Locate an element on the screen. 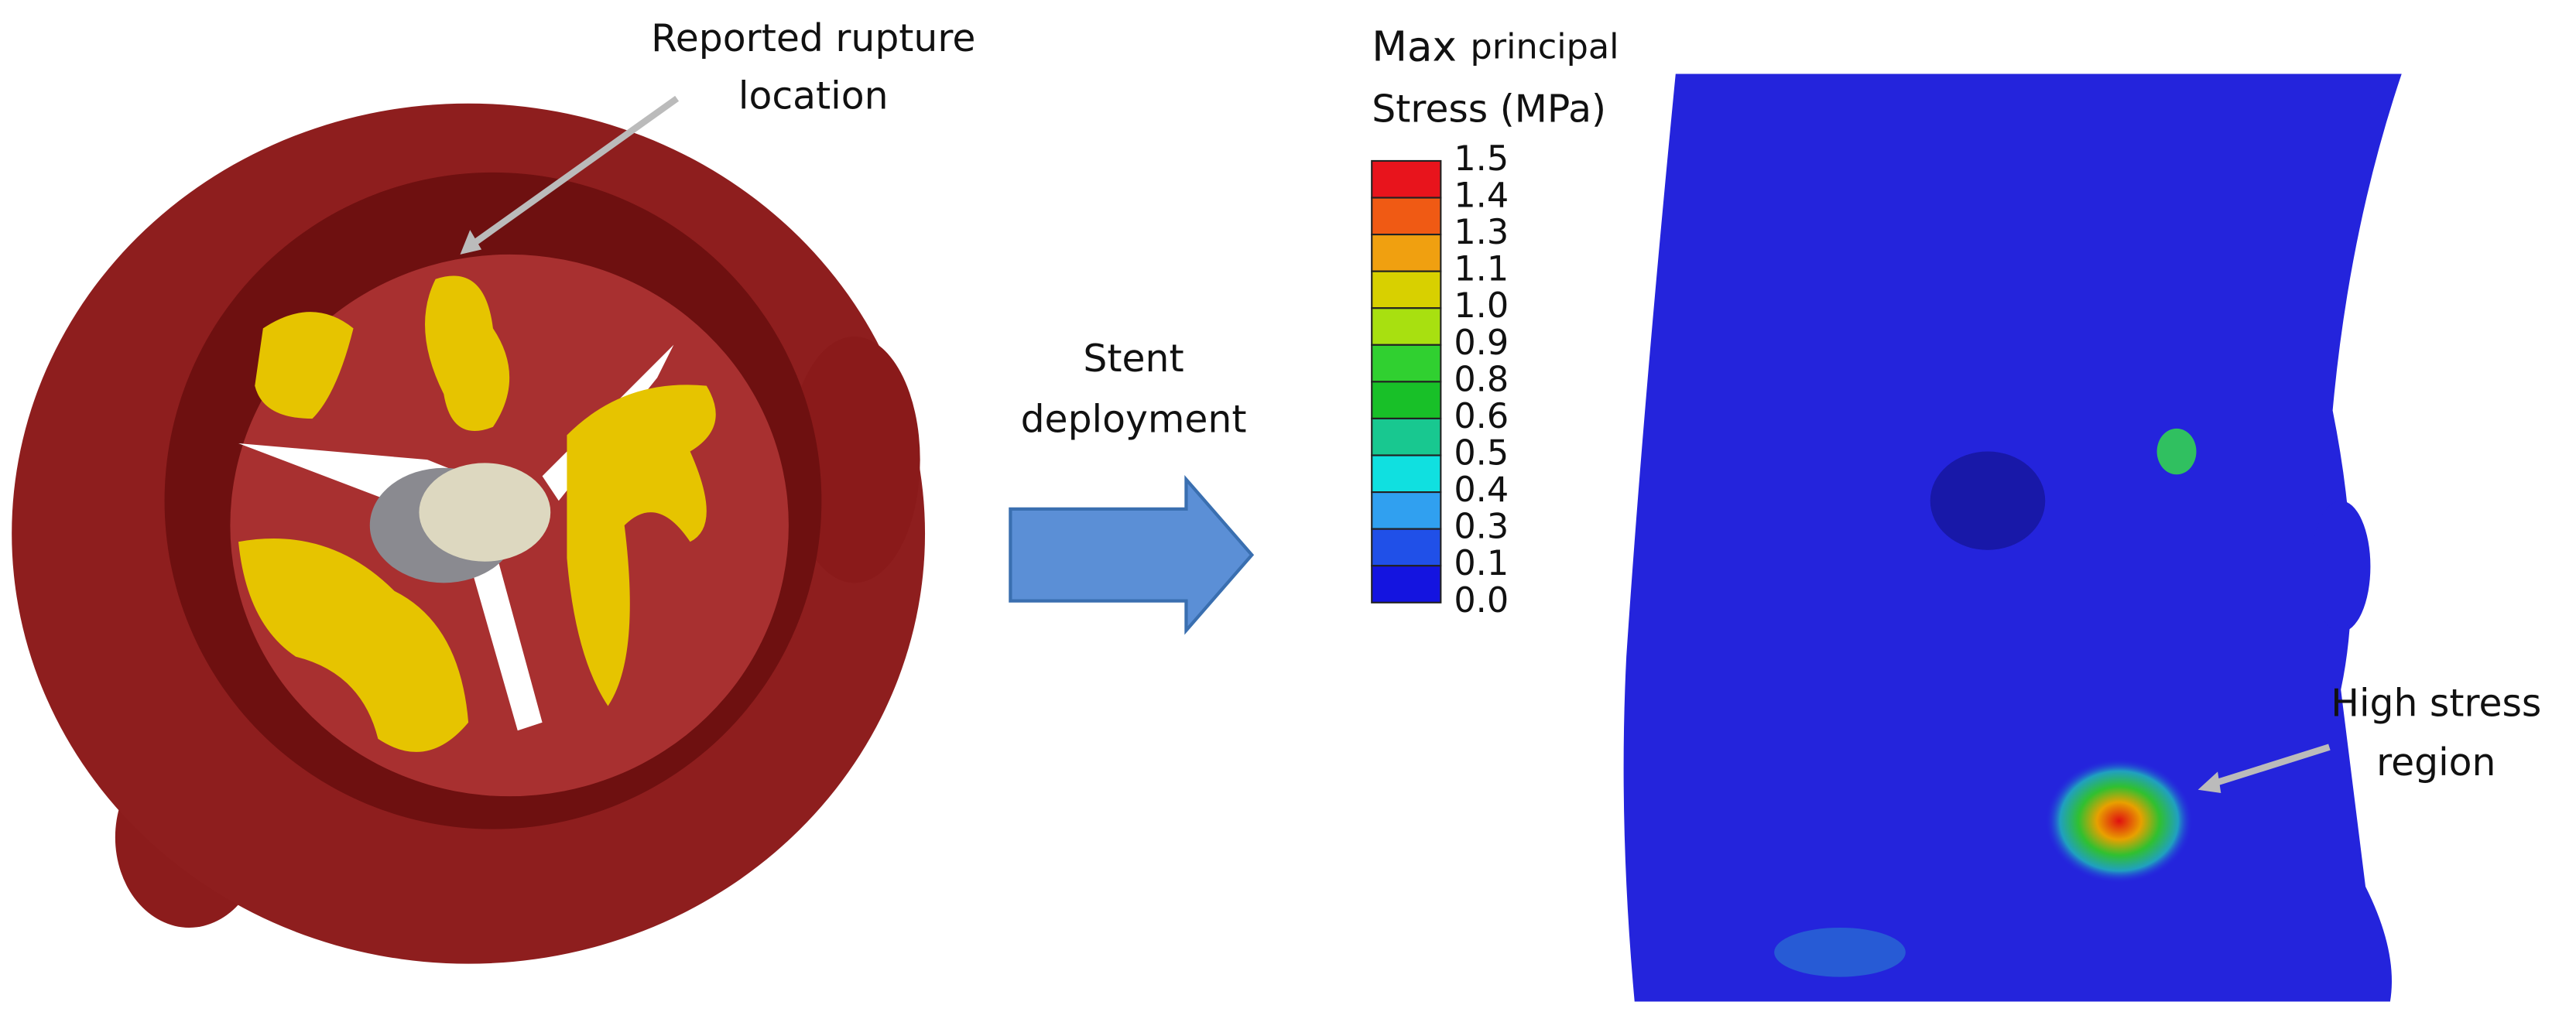 The width and height of the screenshot is (2576, 1036). label: High stress is located at coordinates (2436, 703).